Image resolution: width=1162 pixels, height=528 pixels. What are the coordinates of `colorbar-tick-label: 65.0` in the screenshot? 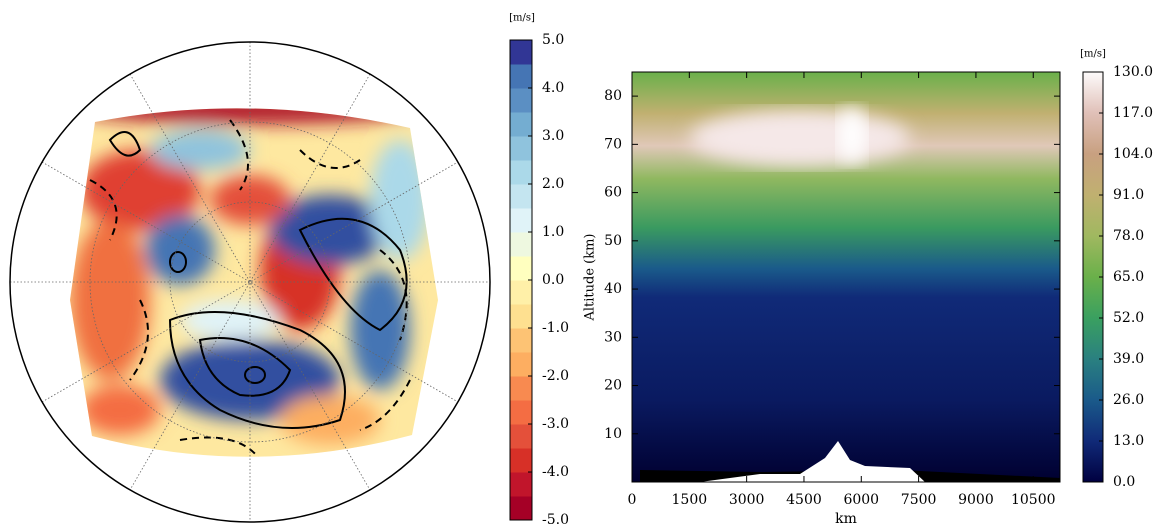 It's located at (1128, 277).